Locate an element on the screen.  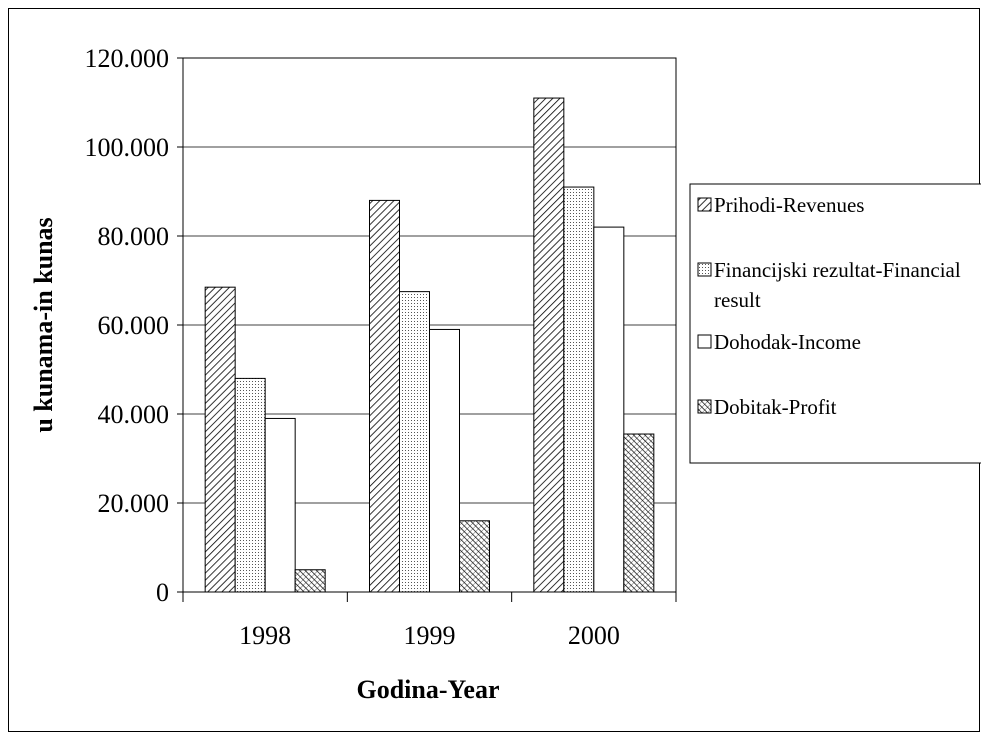
y-tick-label: 40.000 is located at coordinates (134, 414).